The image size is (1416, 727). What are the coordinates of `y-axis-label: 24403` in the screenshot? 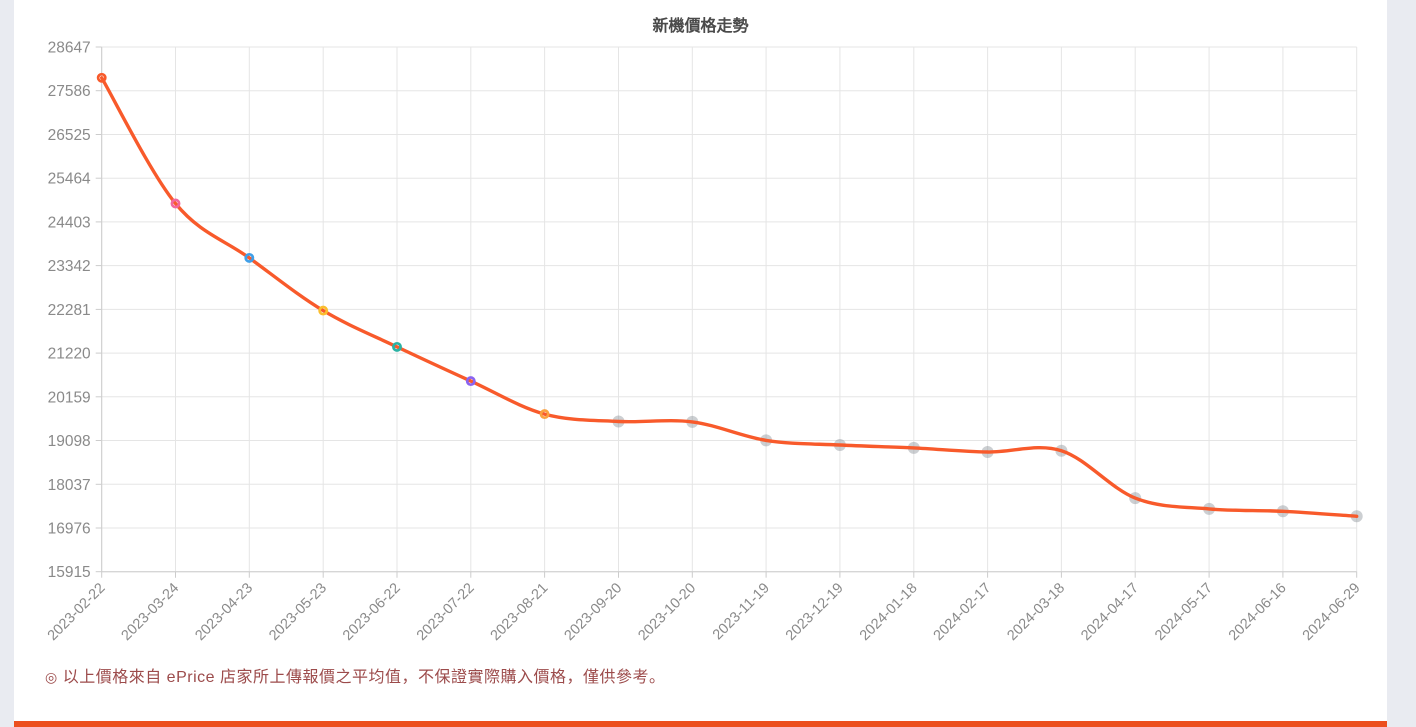 It's located at (69, 222).